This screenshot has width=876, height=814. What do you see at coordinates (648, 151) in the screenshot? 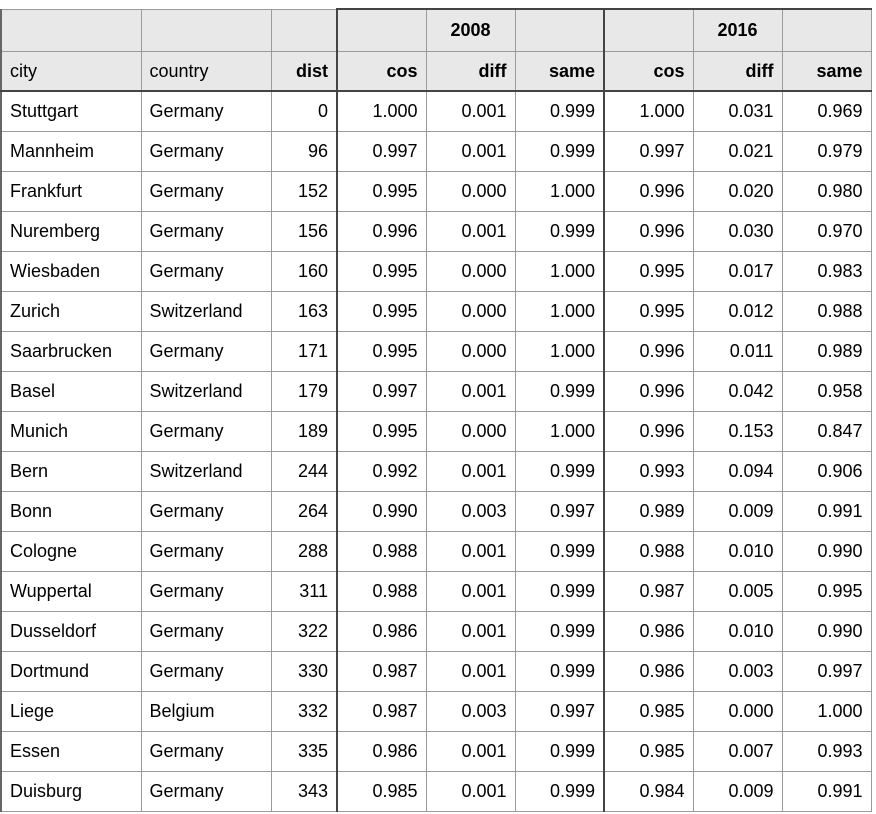
I see `cell-cos-2016: 0.997` at bounding box center [648, 151].